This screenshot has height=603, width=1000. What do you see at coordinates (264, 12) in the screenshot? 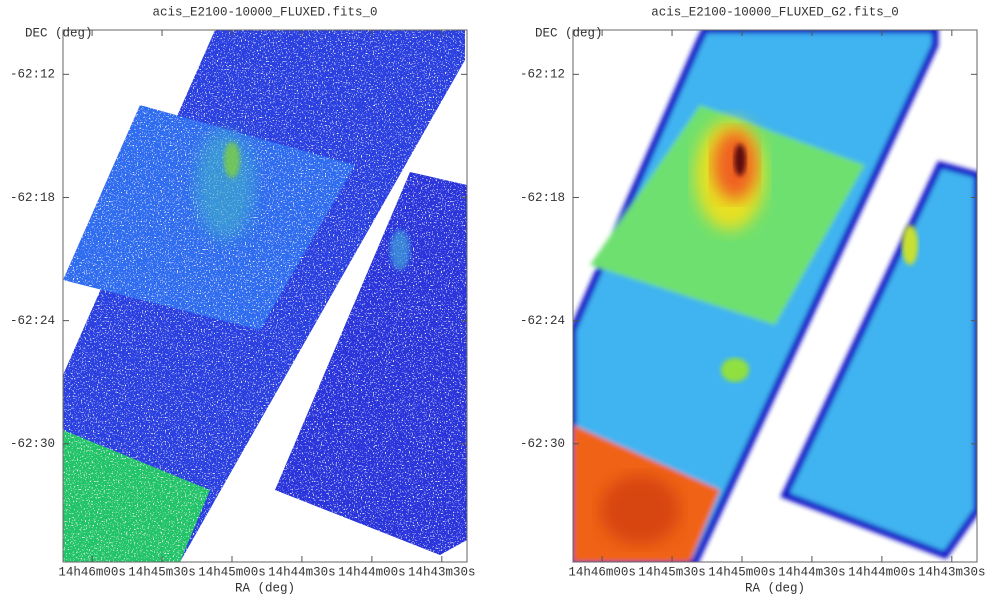
I see `panel-title: acis_E2100-10000_FLUXED.fits_0` at bounding box center [264, 12].